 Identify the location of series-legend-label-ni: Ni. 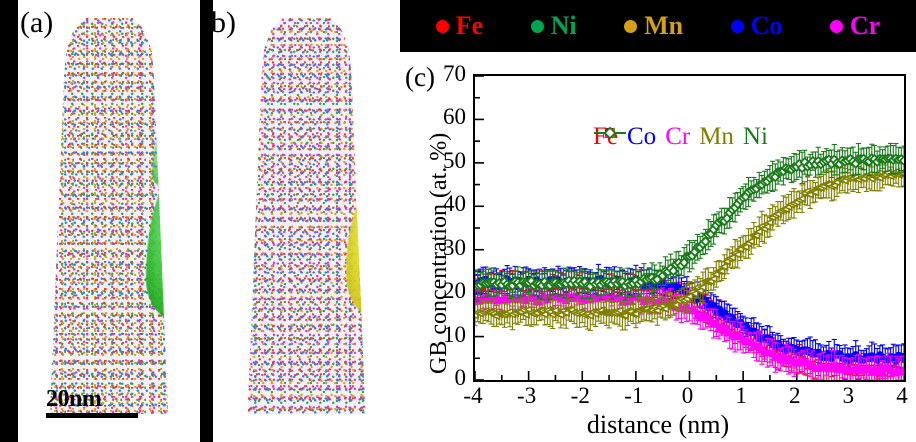
(755, 136).